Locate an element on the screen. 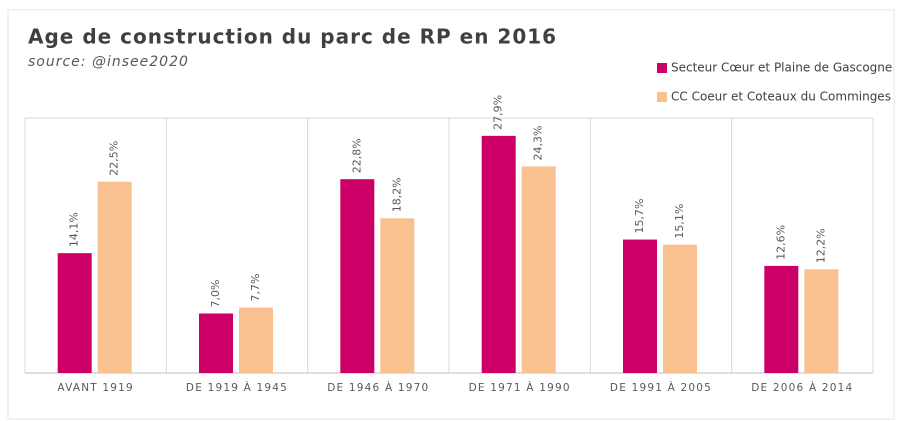  x-tick-label: DE 1991 À 2005 is located at coordinates (661, 387).